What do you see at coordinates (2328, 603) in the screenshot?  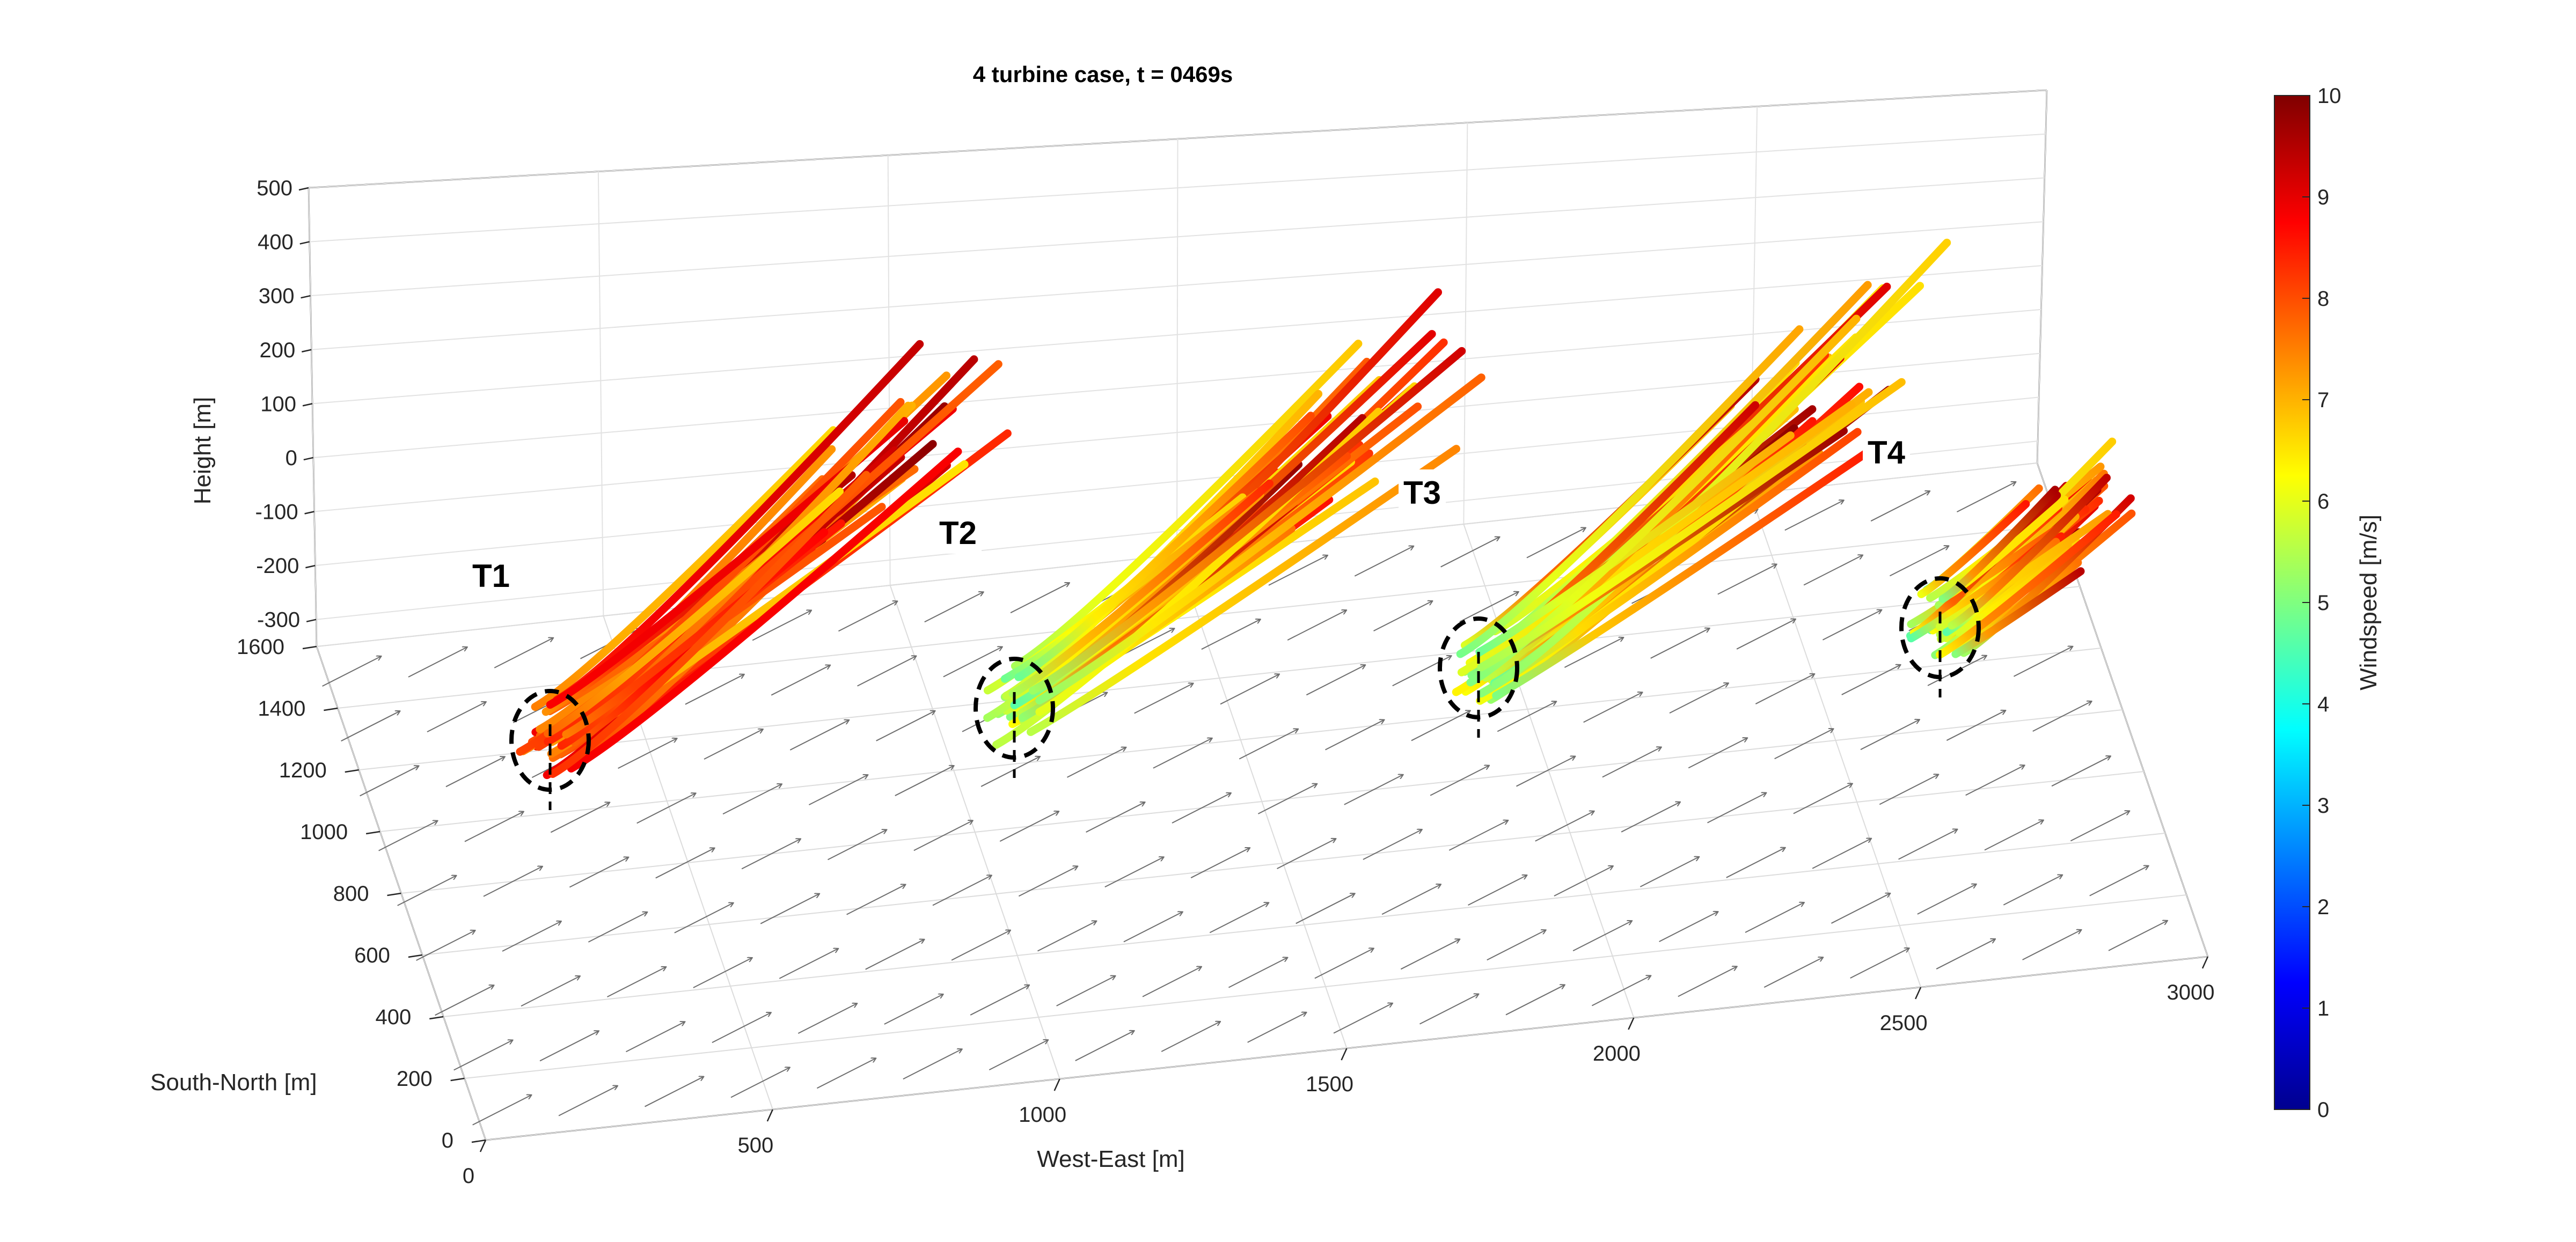 I see `colorbar: 0 1 2 3 4 5 6 7 8 9 10 Windspeed [m/s]` at bounding box center [2328, 603].